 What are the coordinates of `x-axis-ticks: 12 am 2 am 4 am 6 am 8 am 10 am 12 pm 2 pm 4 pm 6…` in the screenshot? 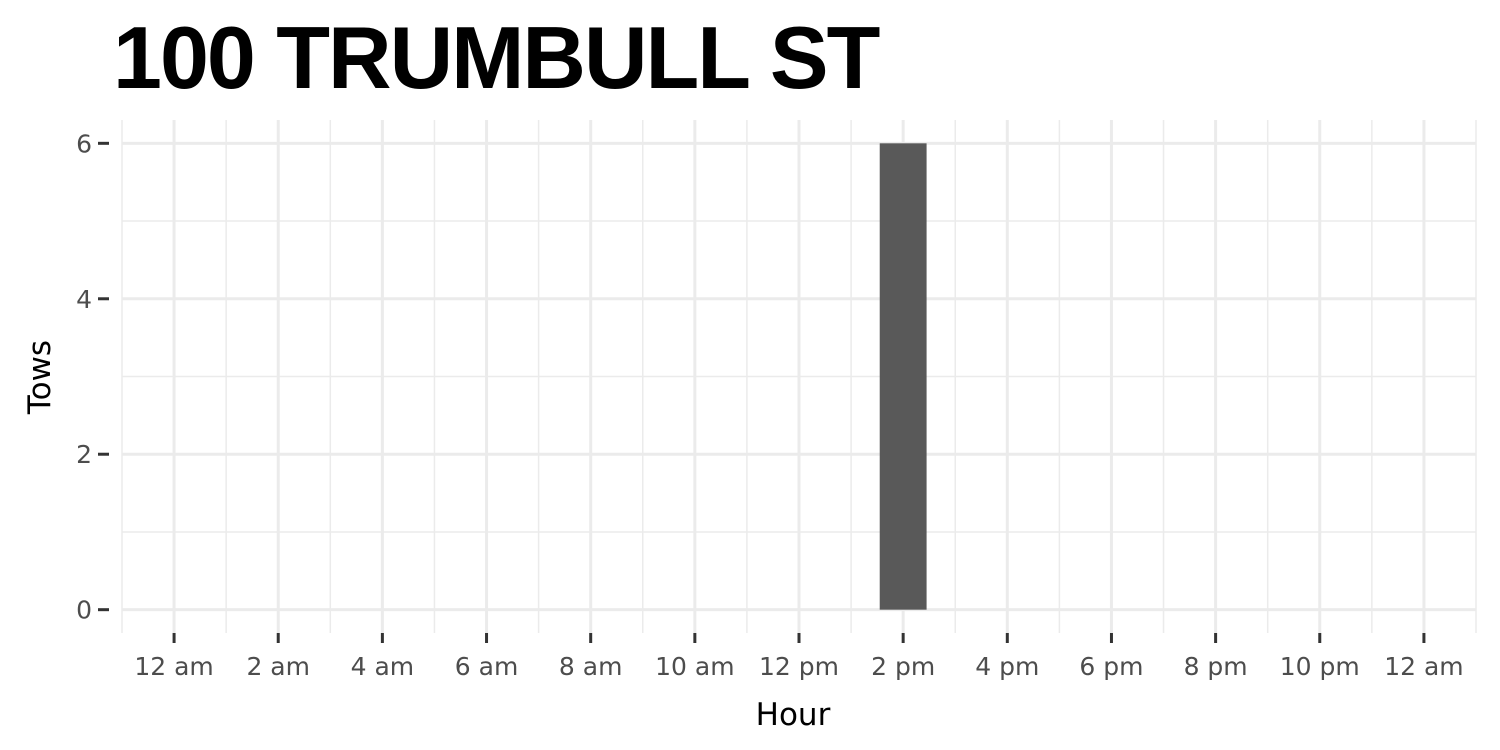 It's located at (799, 657).